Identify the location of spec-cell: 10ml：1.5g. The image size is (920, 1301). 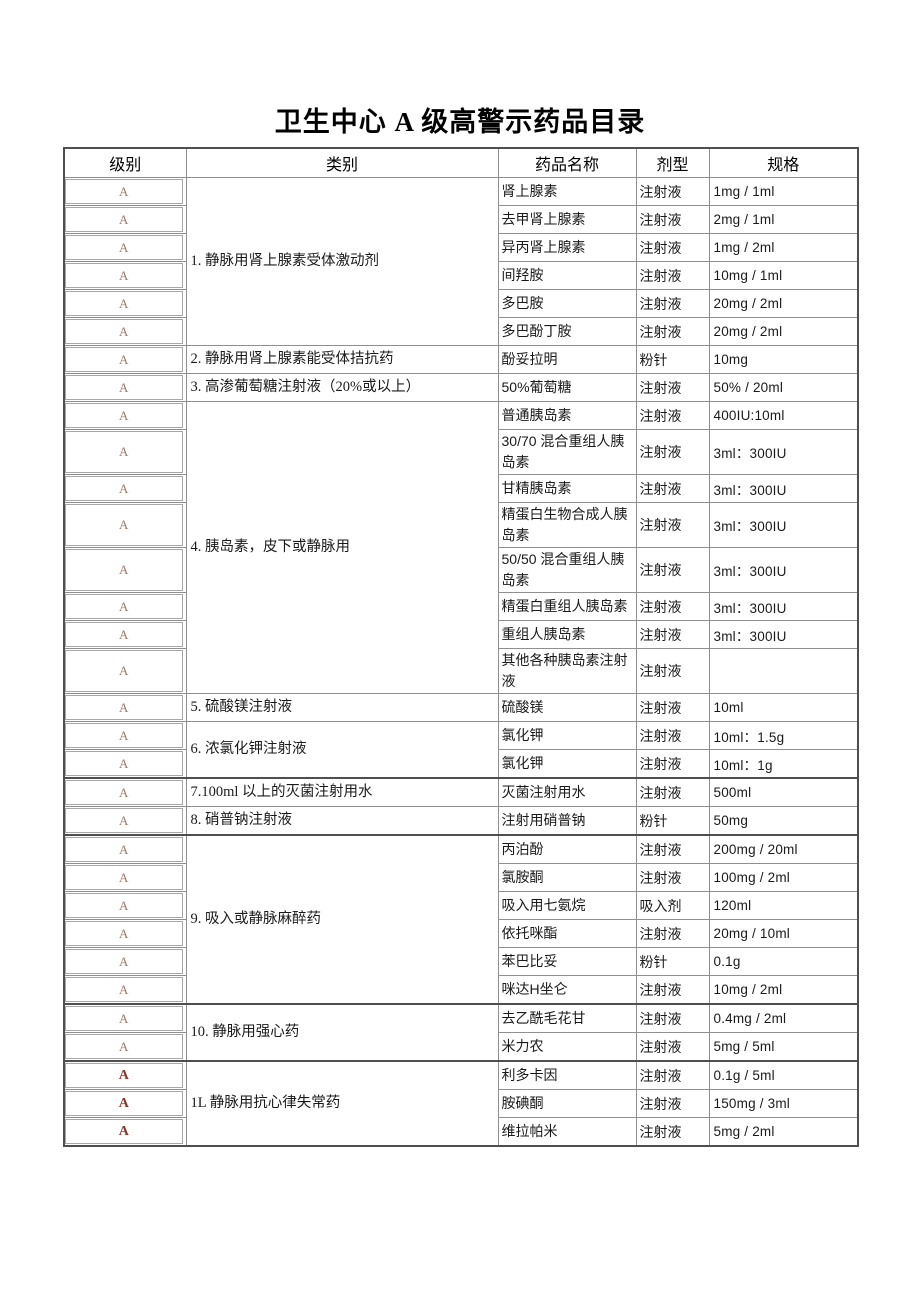
(783, 735).